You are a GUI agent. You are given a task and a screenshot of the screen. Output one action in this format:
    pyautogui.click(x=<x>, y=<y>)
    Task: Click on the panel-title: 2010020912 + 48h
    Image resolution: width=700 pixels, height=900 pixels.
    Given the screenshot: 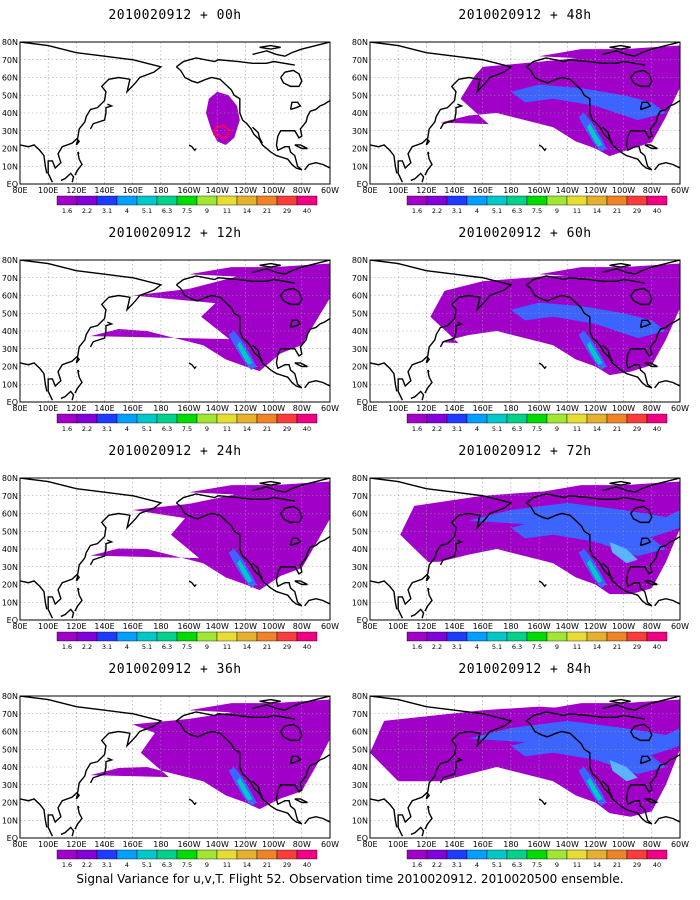 What is the action you would take?
    pyautogui.click(x=525, y=15)
    